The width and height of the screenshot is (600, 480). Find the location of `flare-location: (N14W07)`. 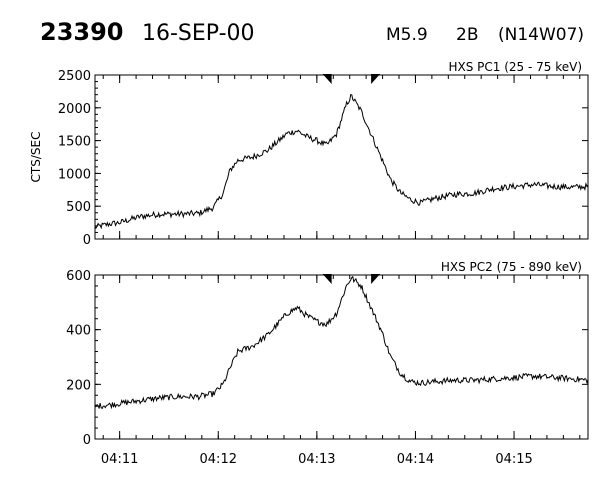

flare-location: (N14W07) is located at coordinates (541, 35).